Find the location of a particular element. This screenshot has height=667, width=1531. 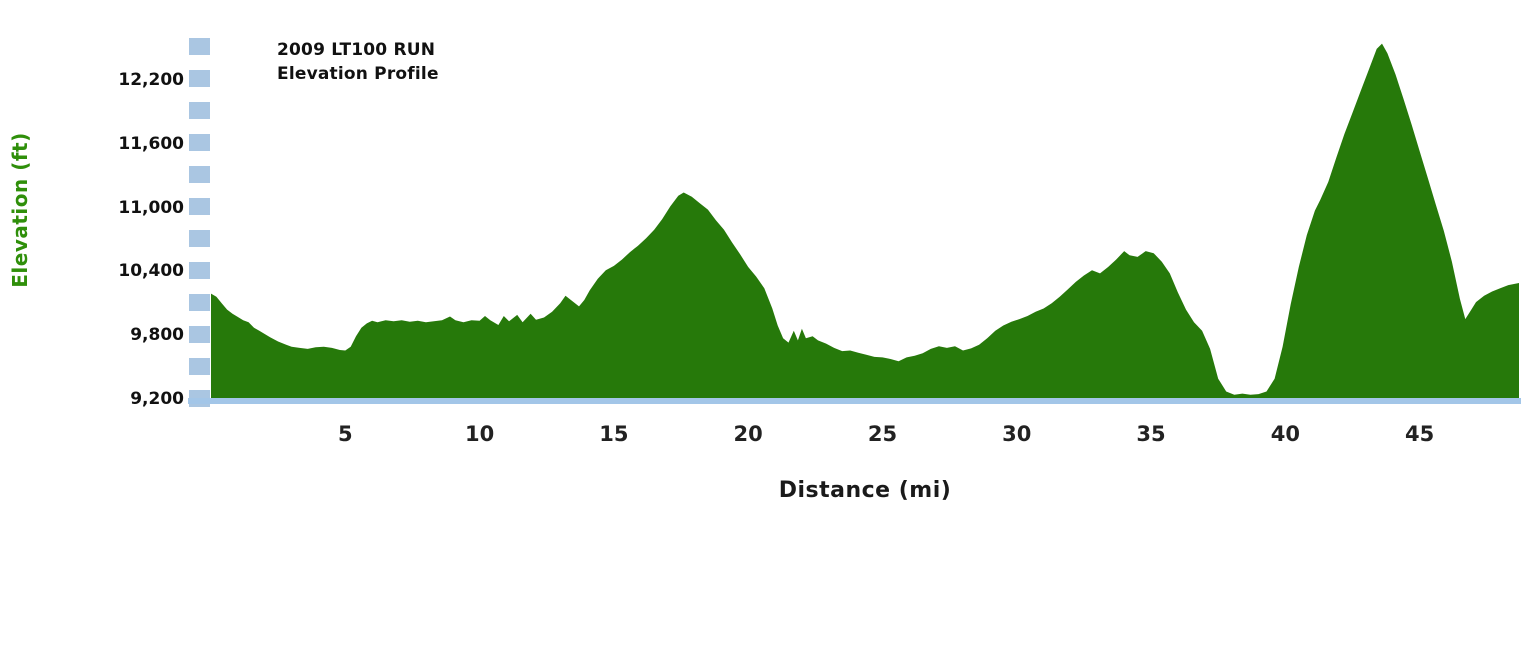

x-axis-baseline is located at coordinates (854, 401).